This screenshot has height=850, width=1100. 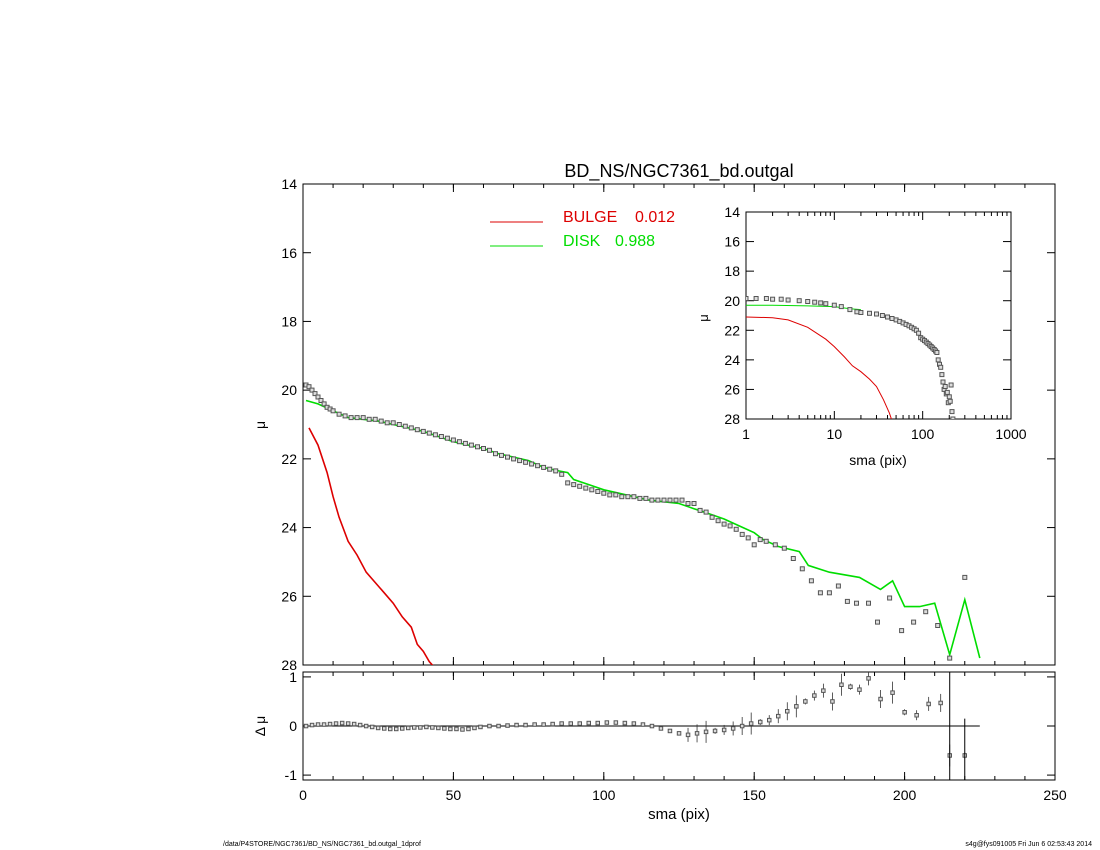 I want to click on inset-plot-area, so click(x=851, y=357).